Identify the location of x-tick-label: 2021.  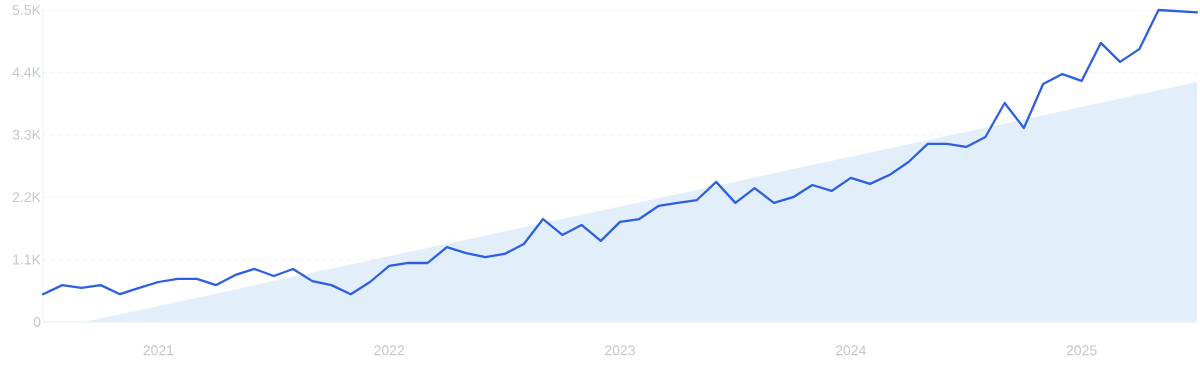
(158, 350).